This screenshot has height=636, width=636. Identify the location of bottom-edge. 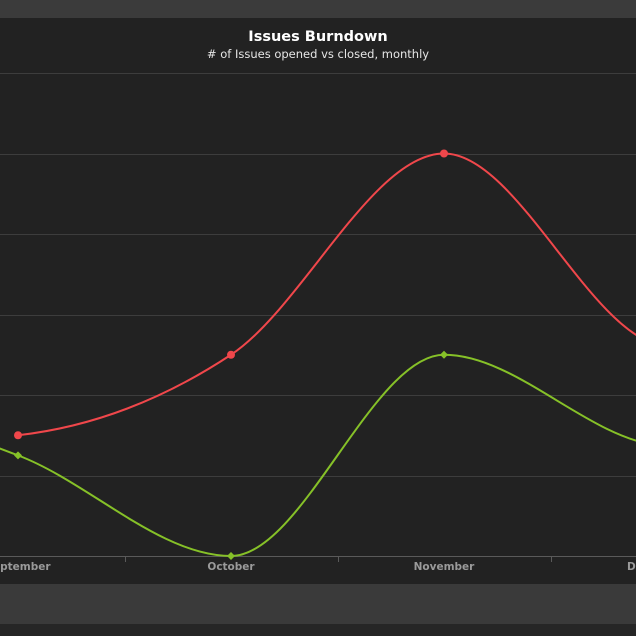
(318, 630).